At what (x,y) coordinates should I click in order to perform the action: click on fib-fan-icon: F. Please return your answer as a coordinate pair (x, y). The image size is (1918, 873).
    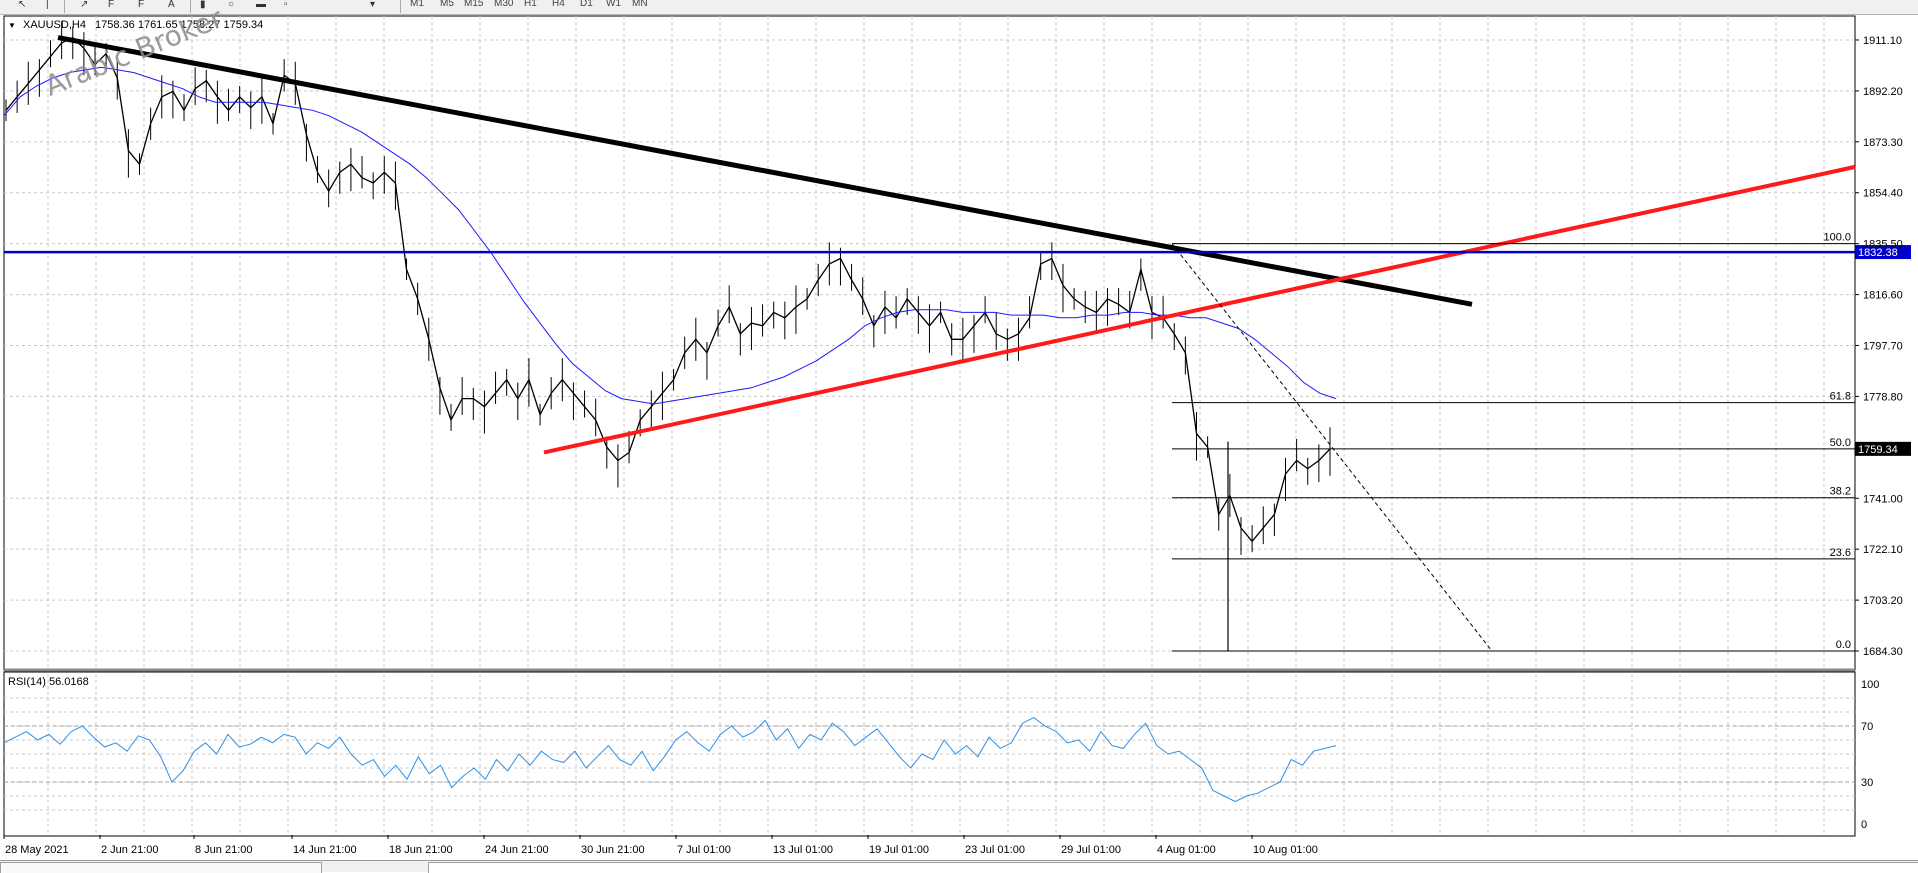
    Looking at the image, I should click on (141, 5).